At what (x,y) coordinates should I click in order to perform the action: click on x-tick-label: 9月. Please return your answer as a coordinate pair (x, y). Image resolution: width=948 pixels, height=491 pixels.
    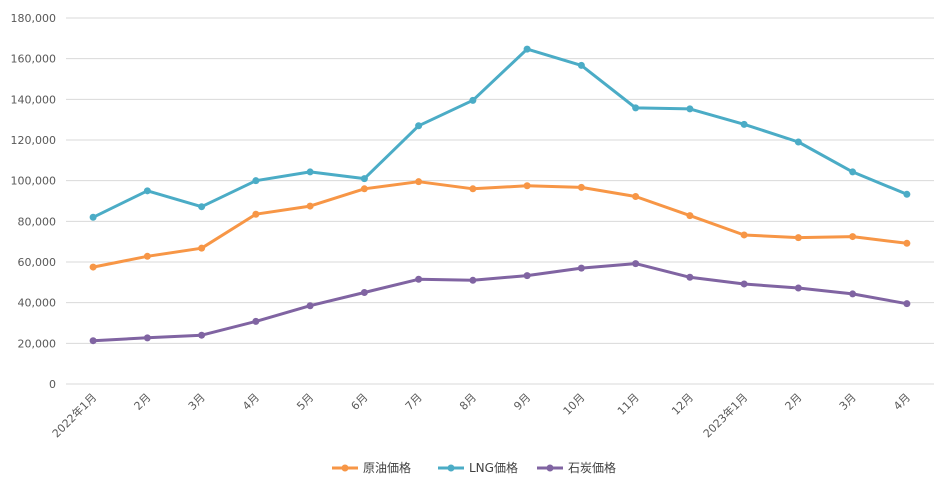
    Looking at the image, I should click on (522, 402).